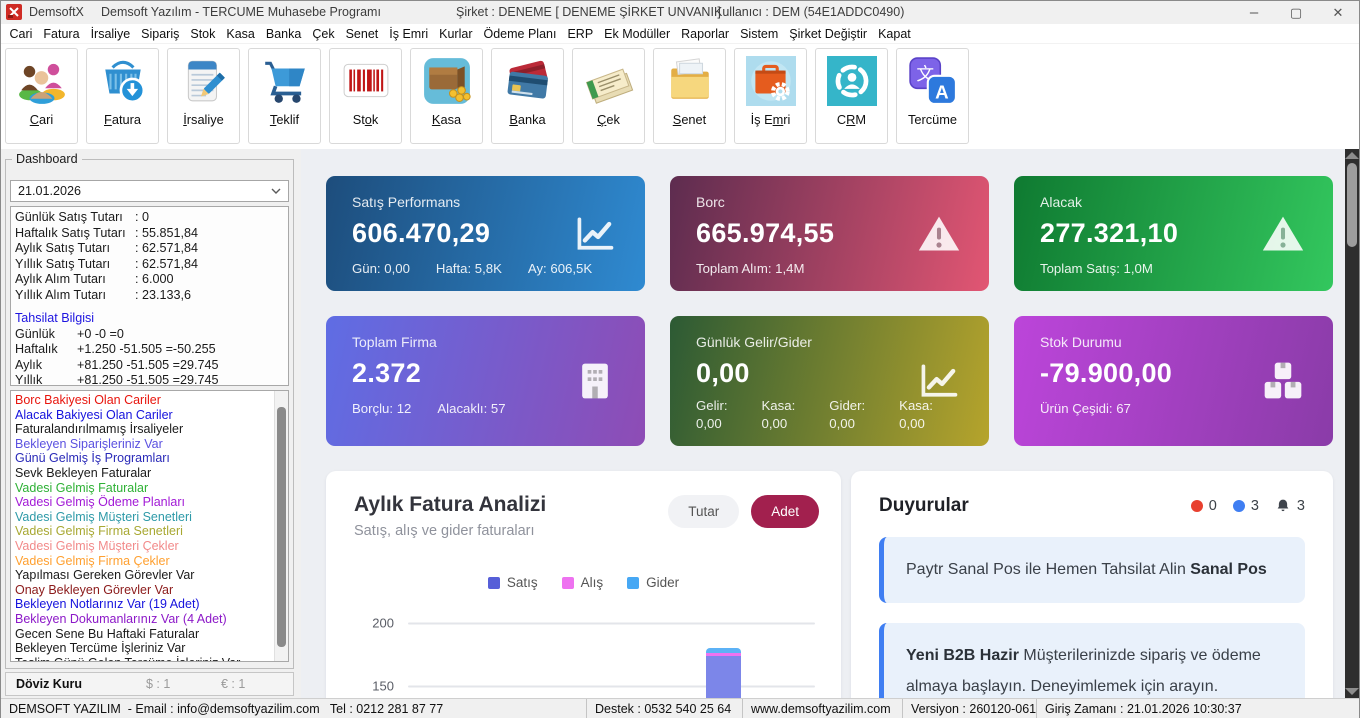 The image size is (1360, 718). What do you see at coordinates (103, 516) in the screenshot?
I see `alert-link: Vadesi Gelmiş Müşteri Senetleri` at bounding box center [103, 516].